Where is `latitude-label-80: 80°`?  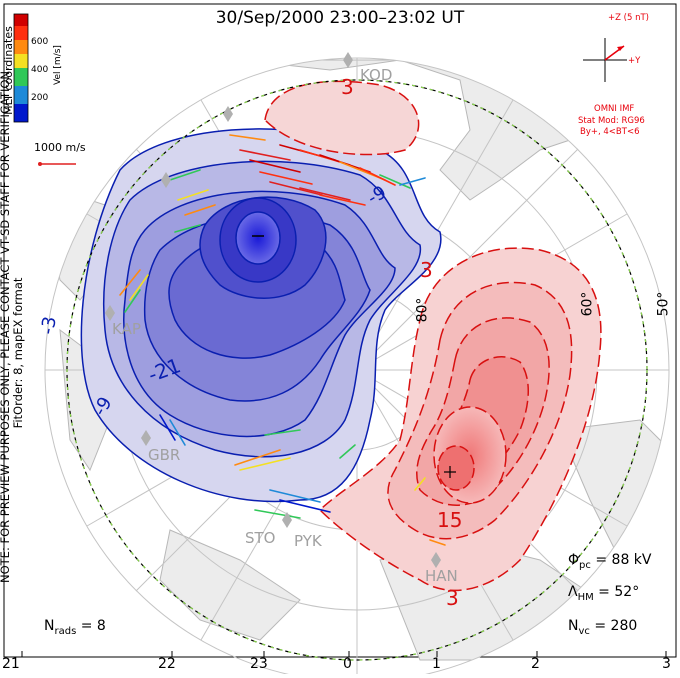 latitude-label-80: 80° is located at coordinates (422, 310).